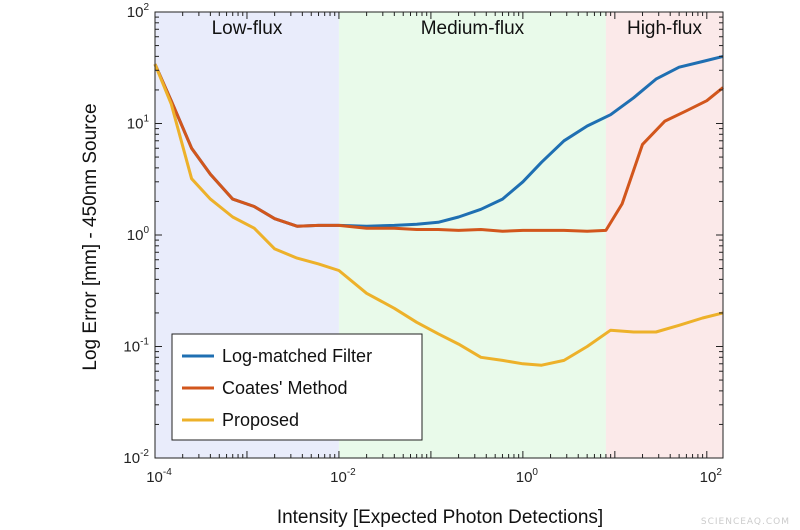 The width and height of the screenshot is (800, 530). What do you see at coordinates (473, 28) in the screenshot?
I see `region-label-medium-flux: Medium-flux` at bounding box center [473, 28].